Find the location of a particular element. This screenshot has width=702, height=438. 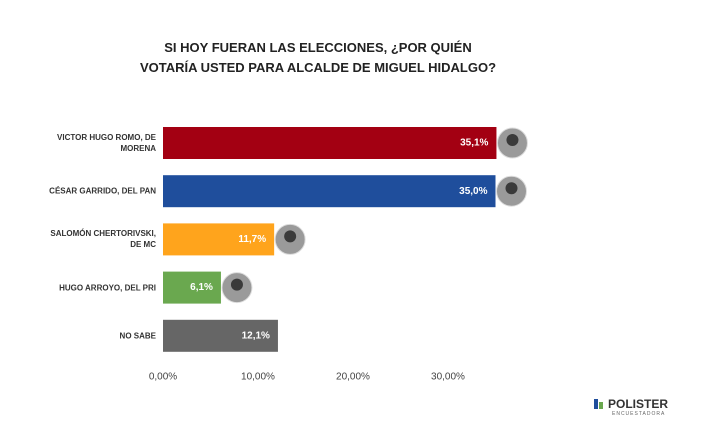

y-tick-label: NO SABE is located at coordinates (137, 336).